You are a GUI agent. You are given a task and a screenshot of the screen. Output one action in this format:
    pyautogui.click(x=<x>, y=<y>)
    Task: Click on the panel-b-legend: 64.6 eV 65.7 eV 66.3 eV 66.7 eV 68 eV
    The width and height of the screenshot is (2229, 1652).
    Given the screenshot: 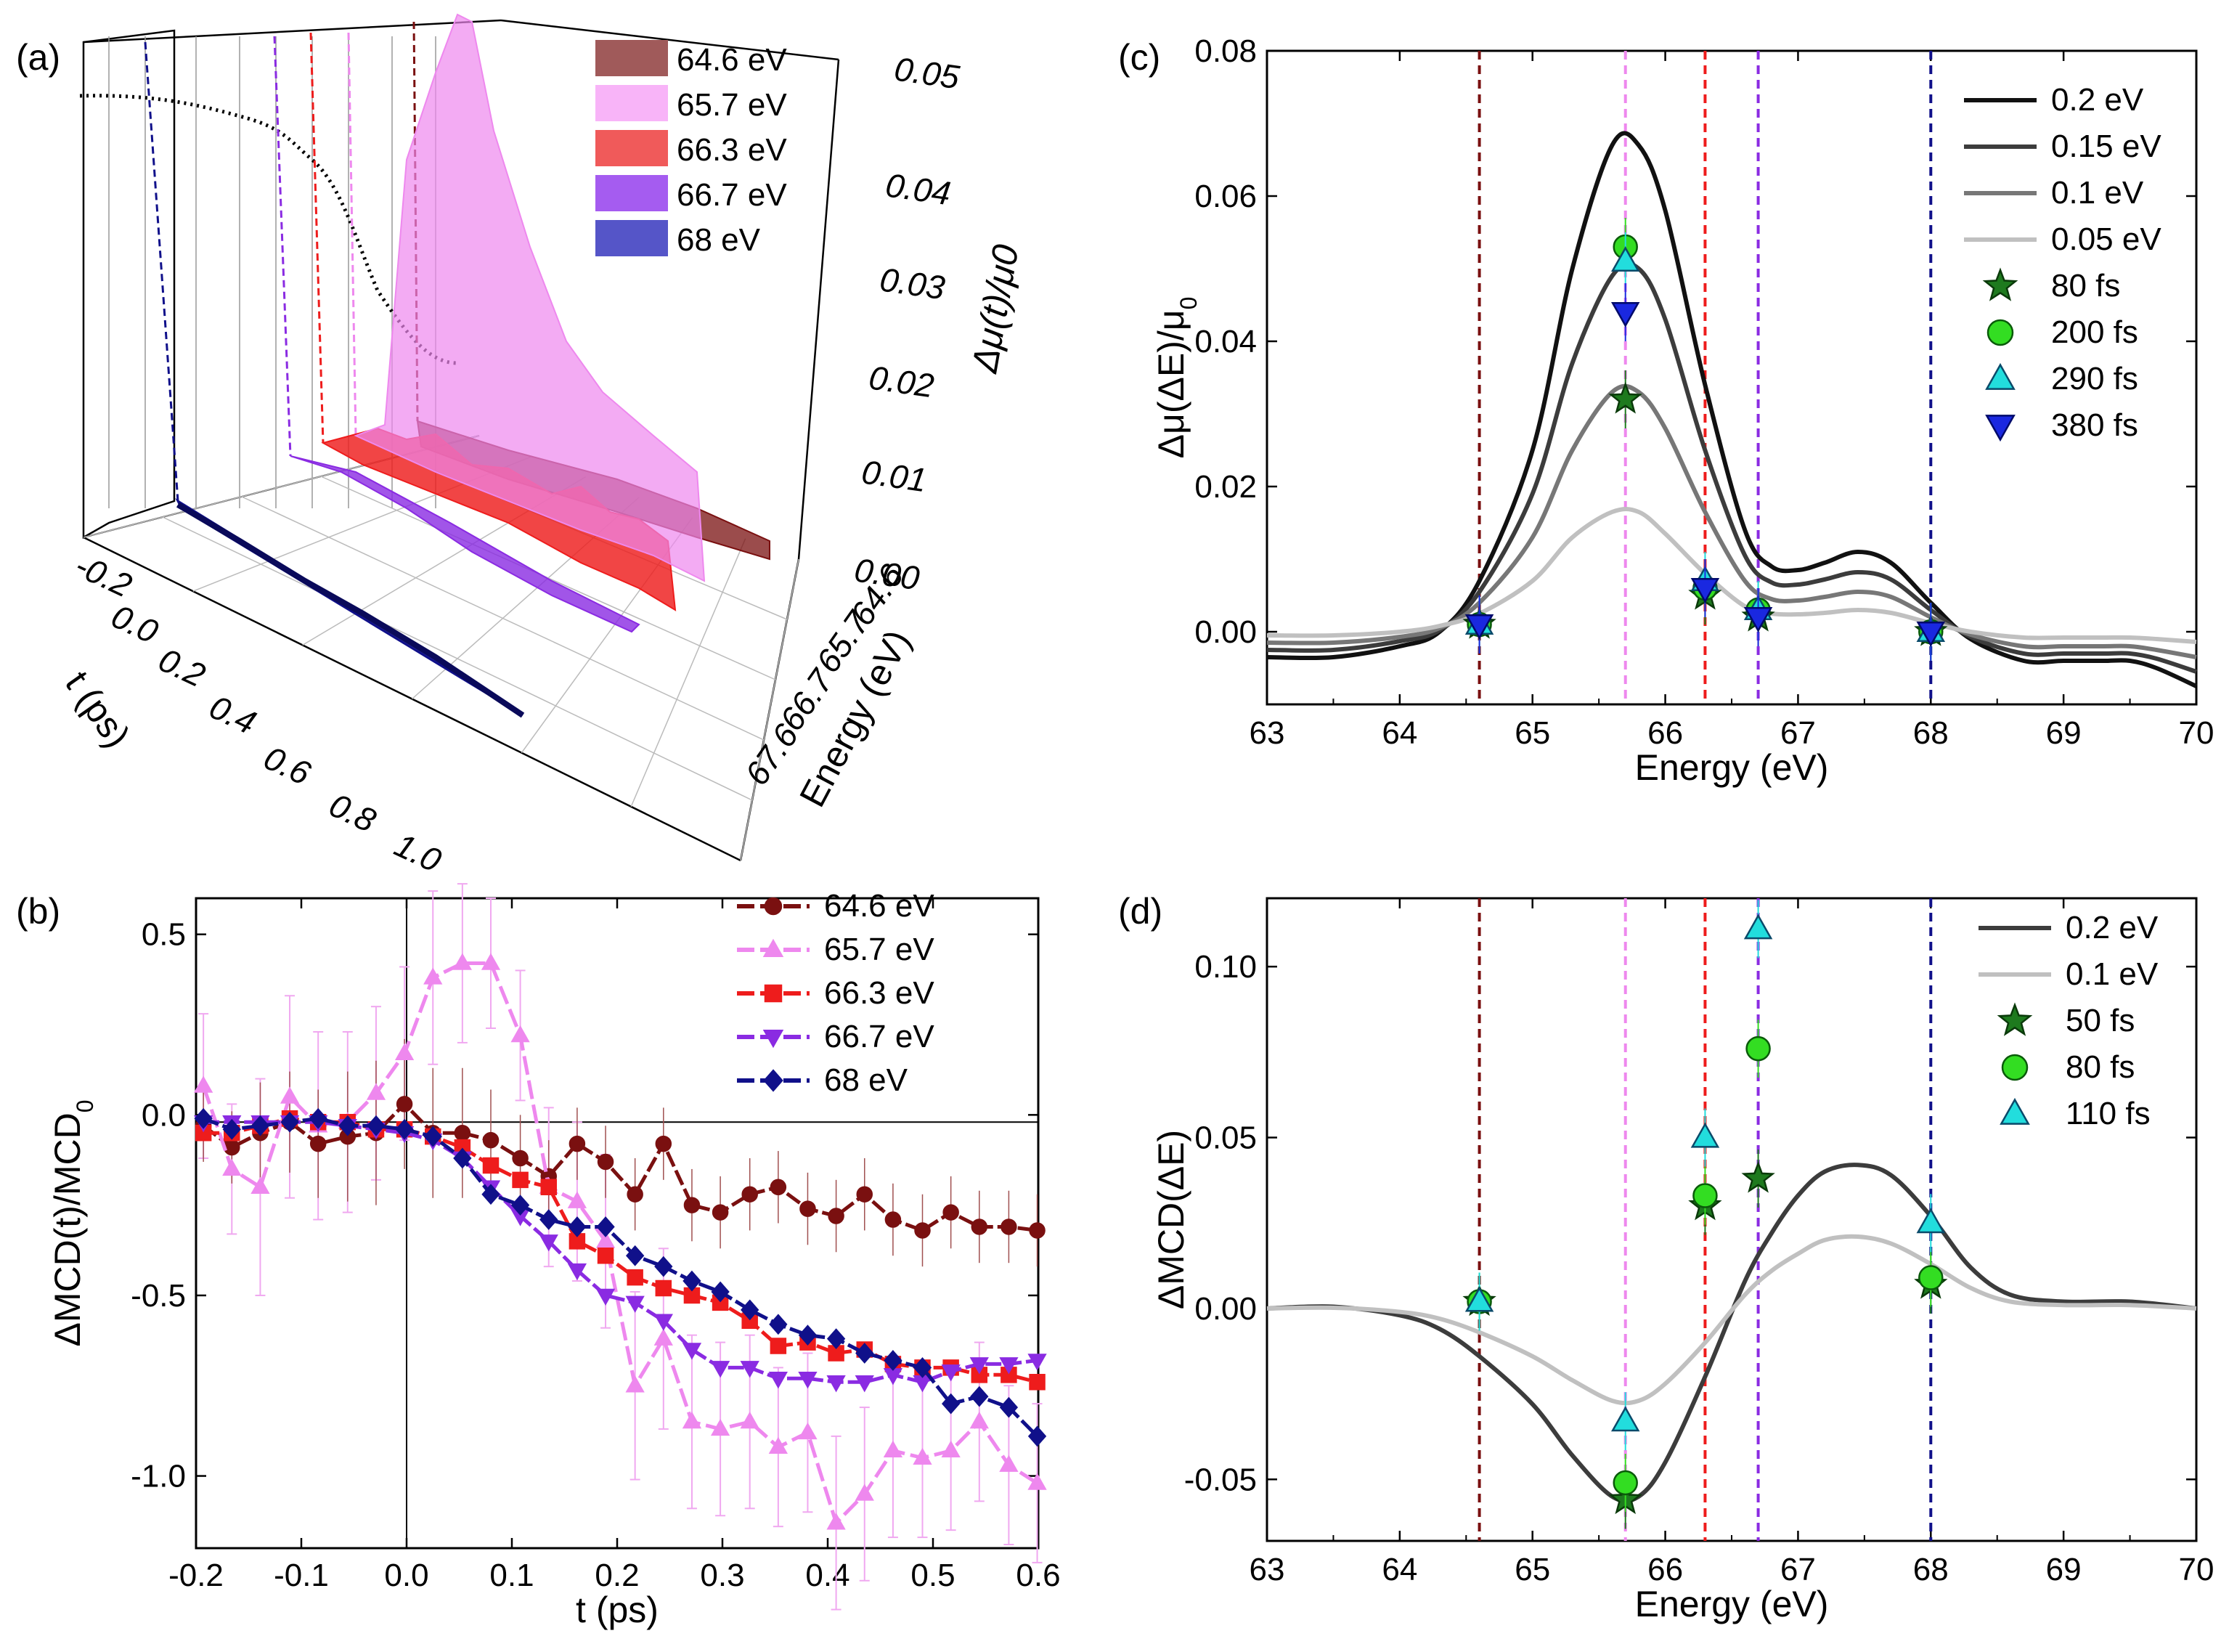 What is the action you would take?
    pyautogui.click(x=835, y=993)
    